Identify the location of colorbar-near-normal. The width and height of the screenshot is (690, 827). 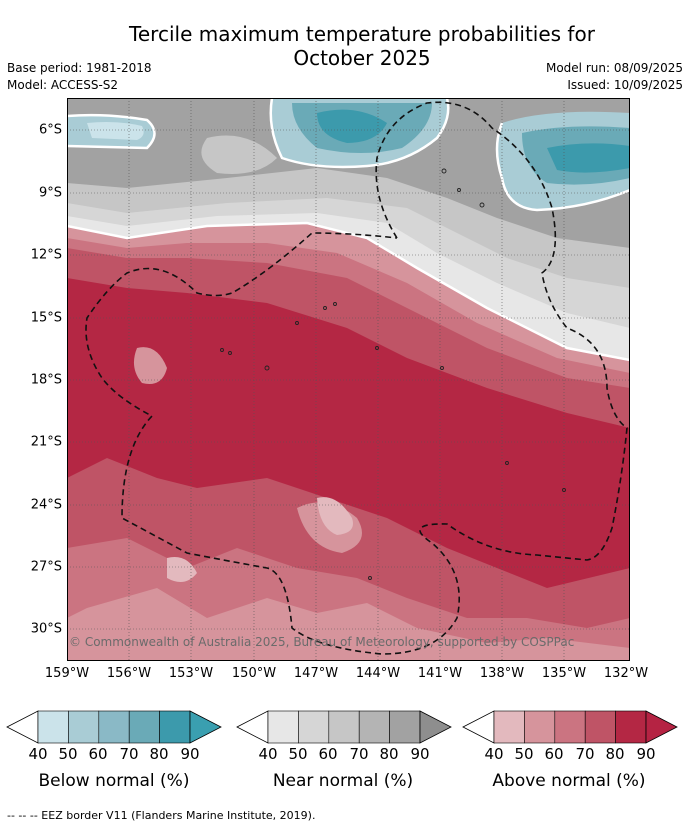
(344, 727).